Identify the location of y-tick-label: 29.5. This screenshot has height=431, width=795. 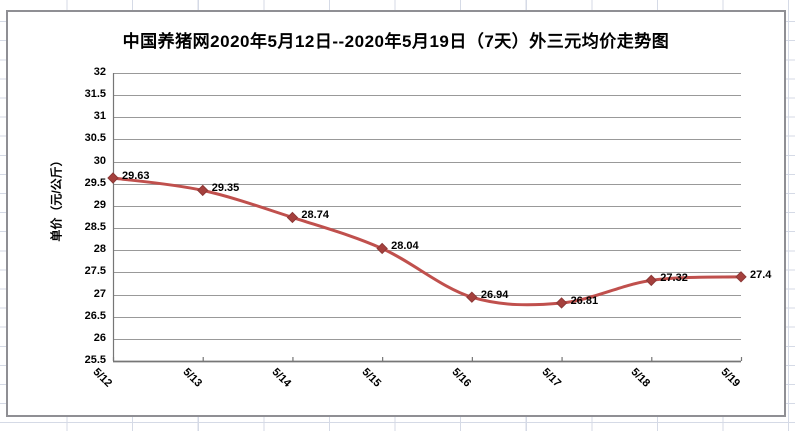
(95, 182).